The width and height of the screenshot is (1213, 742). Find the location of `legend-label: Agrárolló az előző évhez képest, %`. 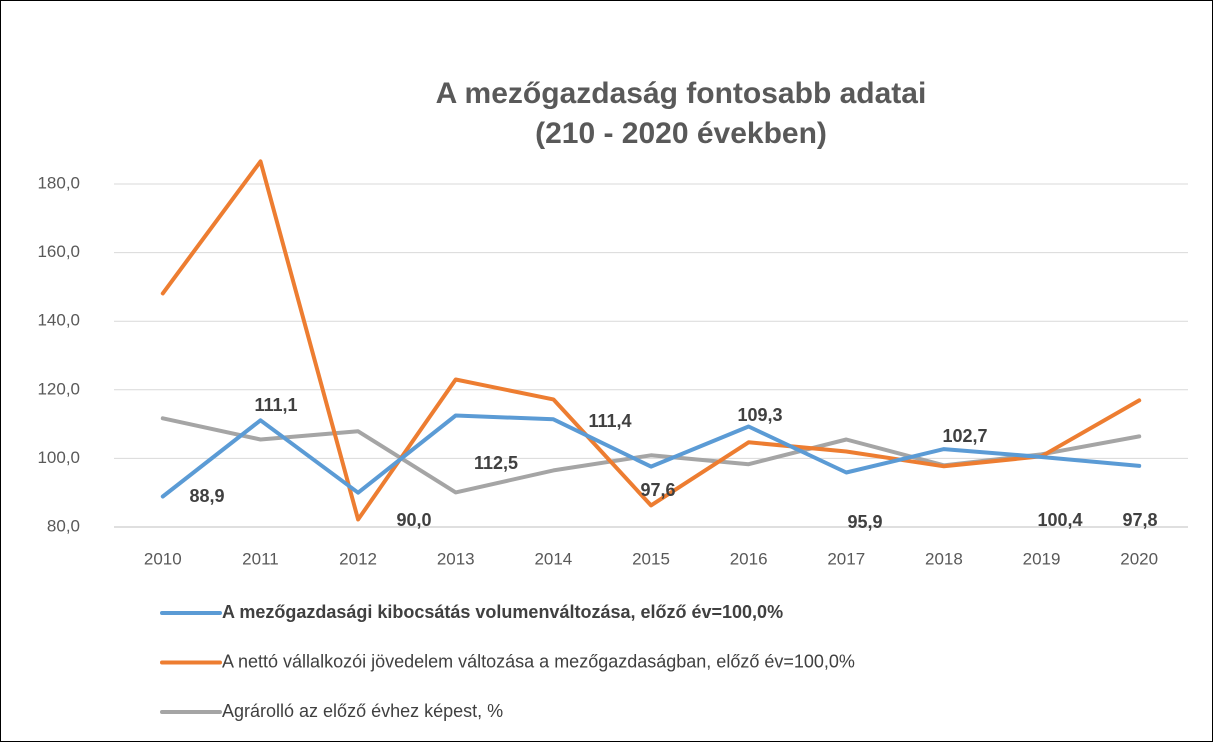

legend-label: Agrárolló az előző évhez képest, % is located at coordinates (362, 711).